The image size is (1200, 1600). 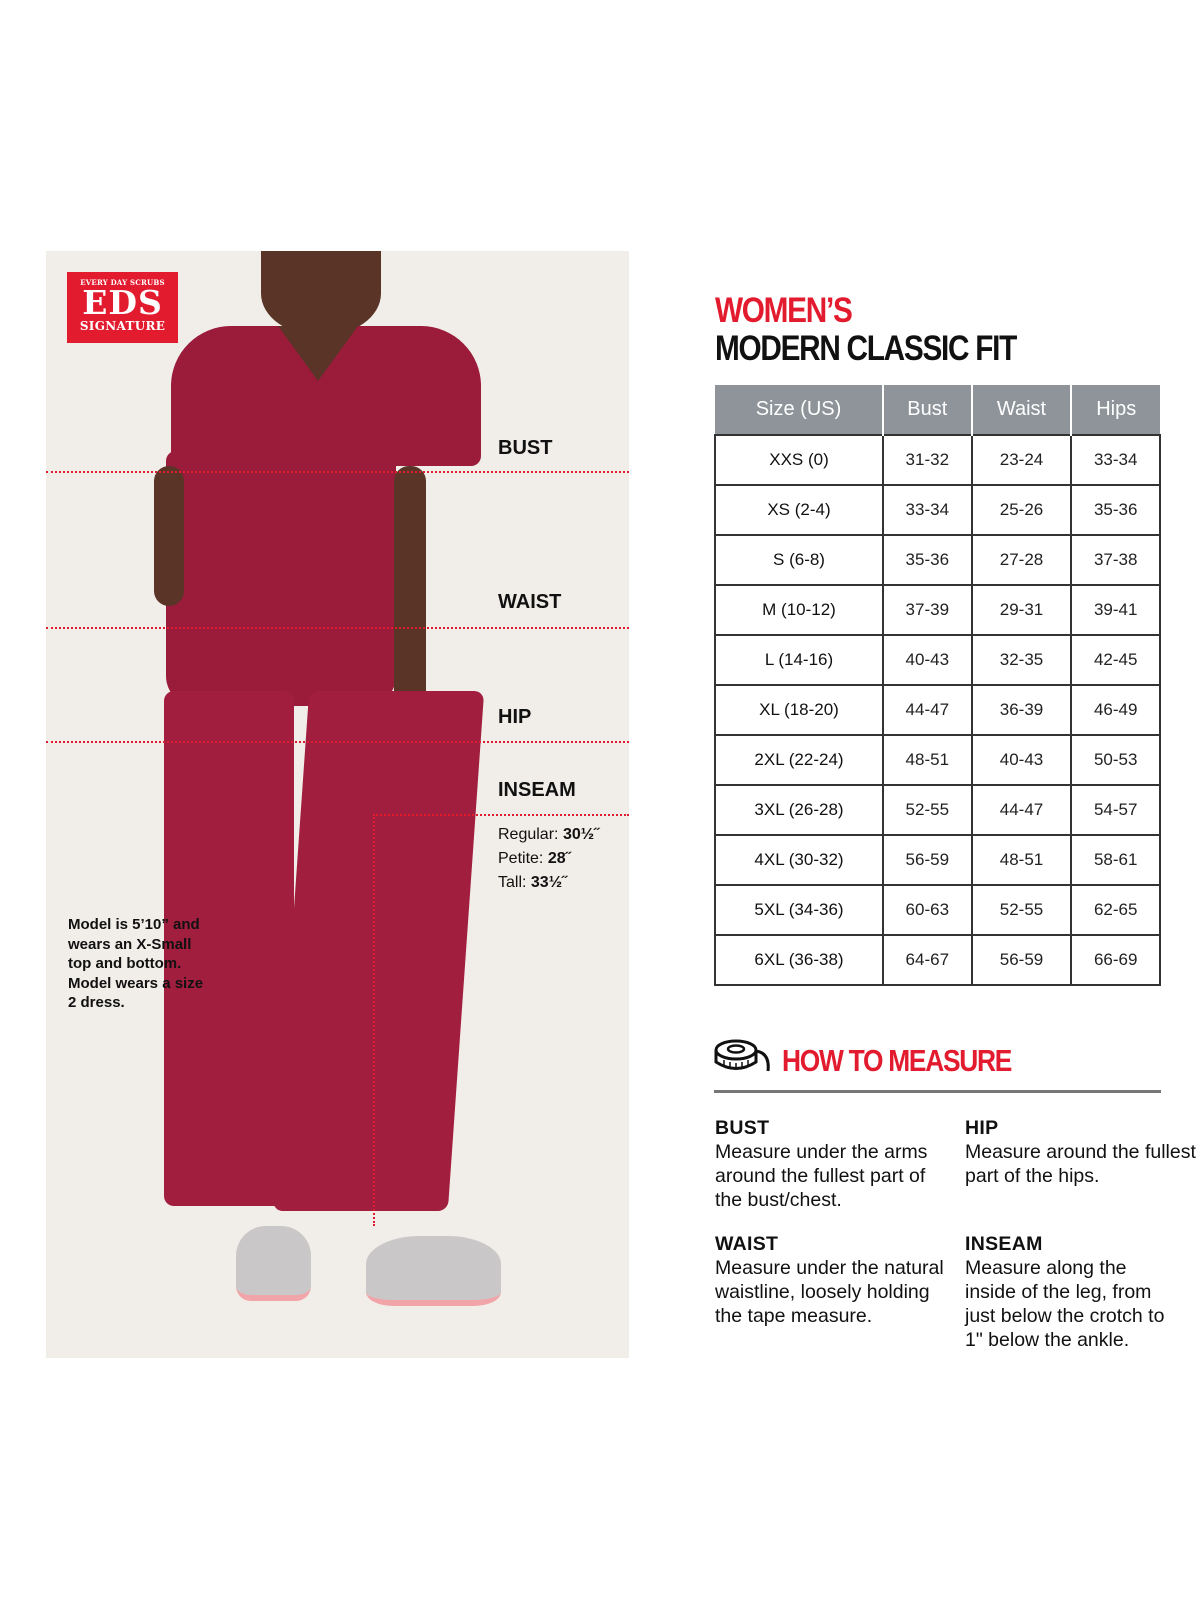 I want to click on scrub-top-body, so click(x=281, y=578).